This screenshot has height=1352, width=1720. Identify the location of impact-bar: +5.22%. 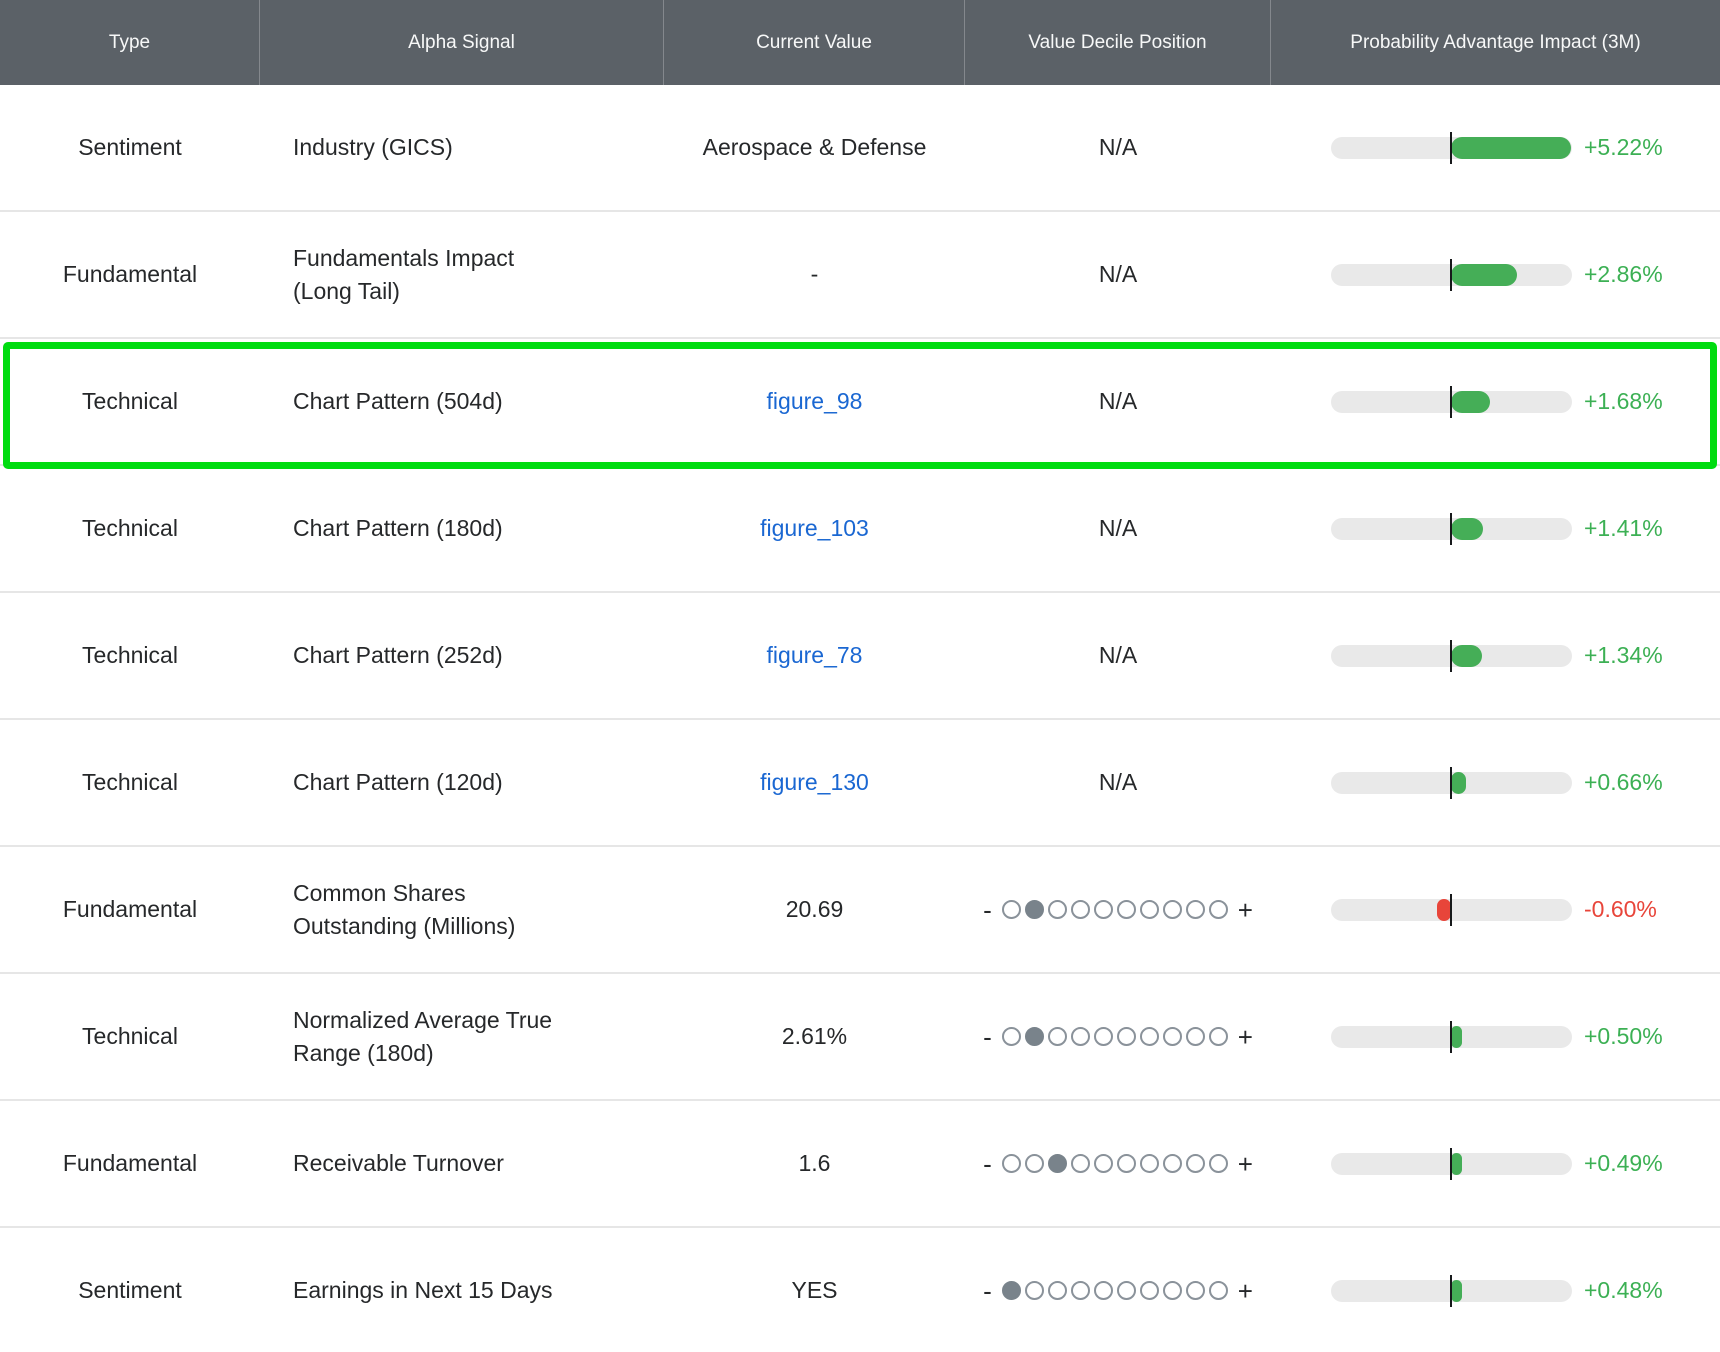
(1495, 147).